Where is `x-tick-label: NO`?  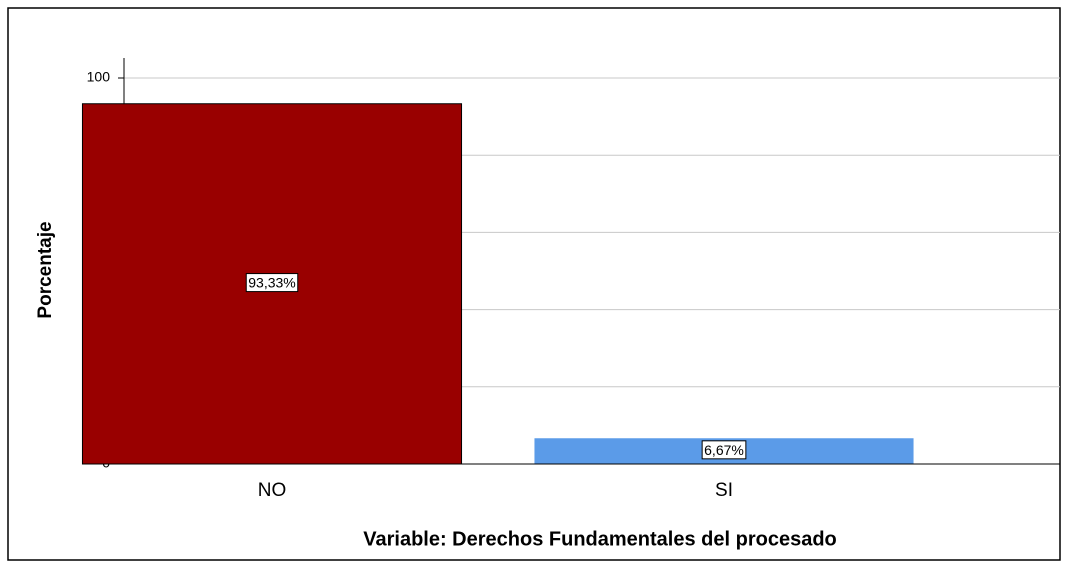 x-tick-label: NO is located at coordinates (272, 490).